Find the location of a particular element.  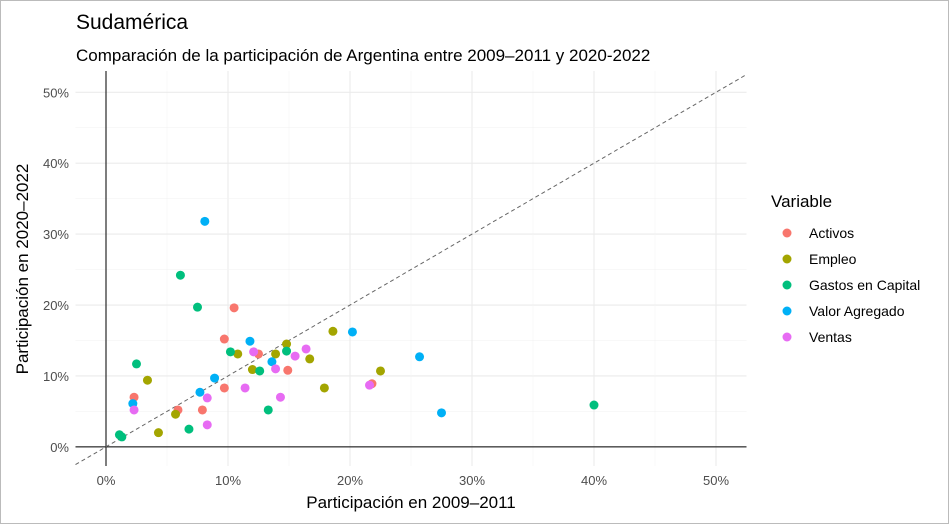

x-tick-label: 20% is located at coordinates (350, 480).